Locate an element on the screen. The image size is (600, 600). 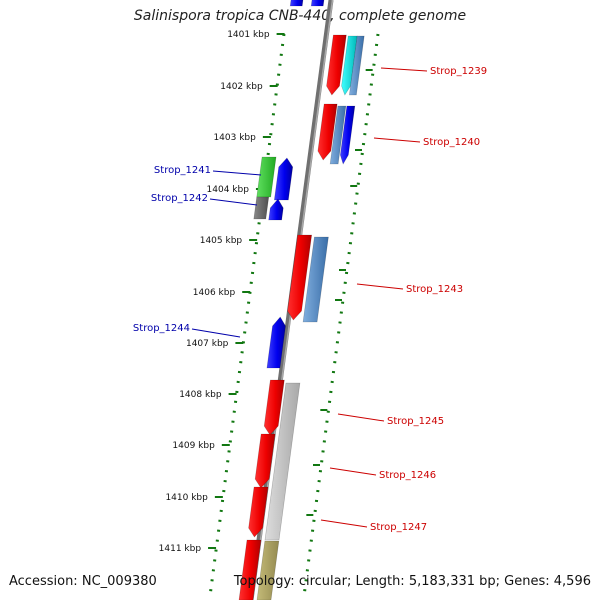
ruler-tick-label: 1407 kbp is located at coordinates (207, 344).